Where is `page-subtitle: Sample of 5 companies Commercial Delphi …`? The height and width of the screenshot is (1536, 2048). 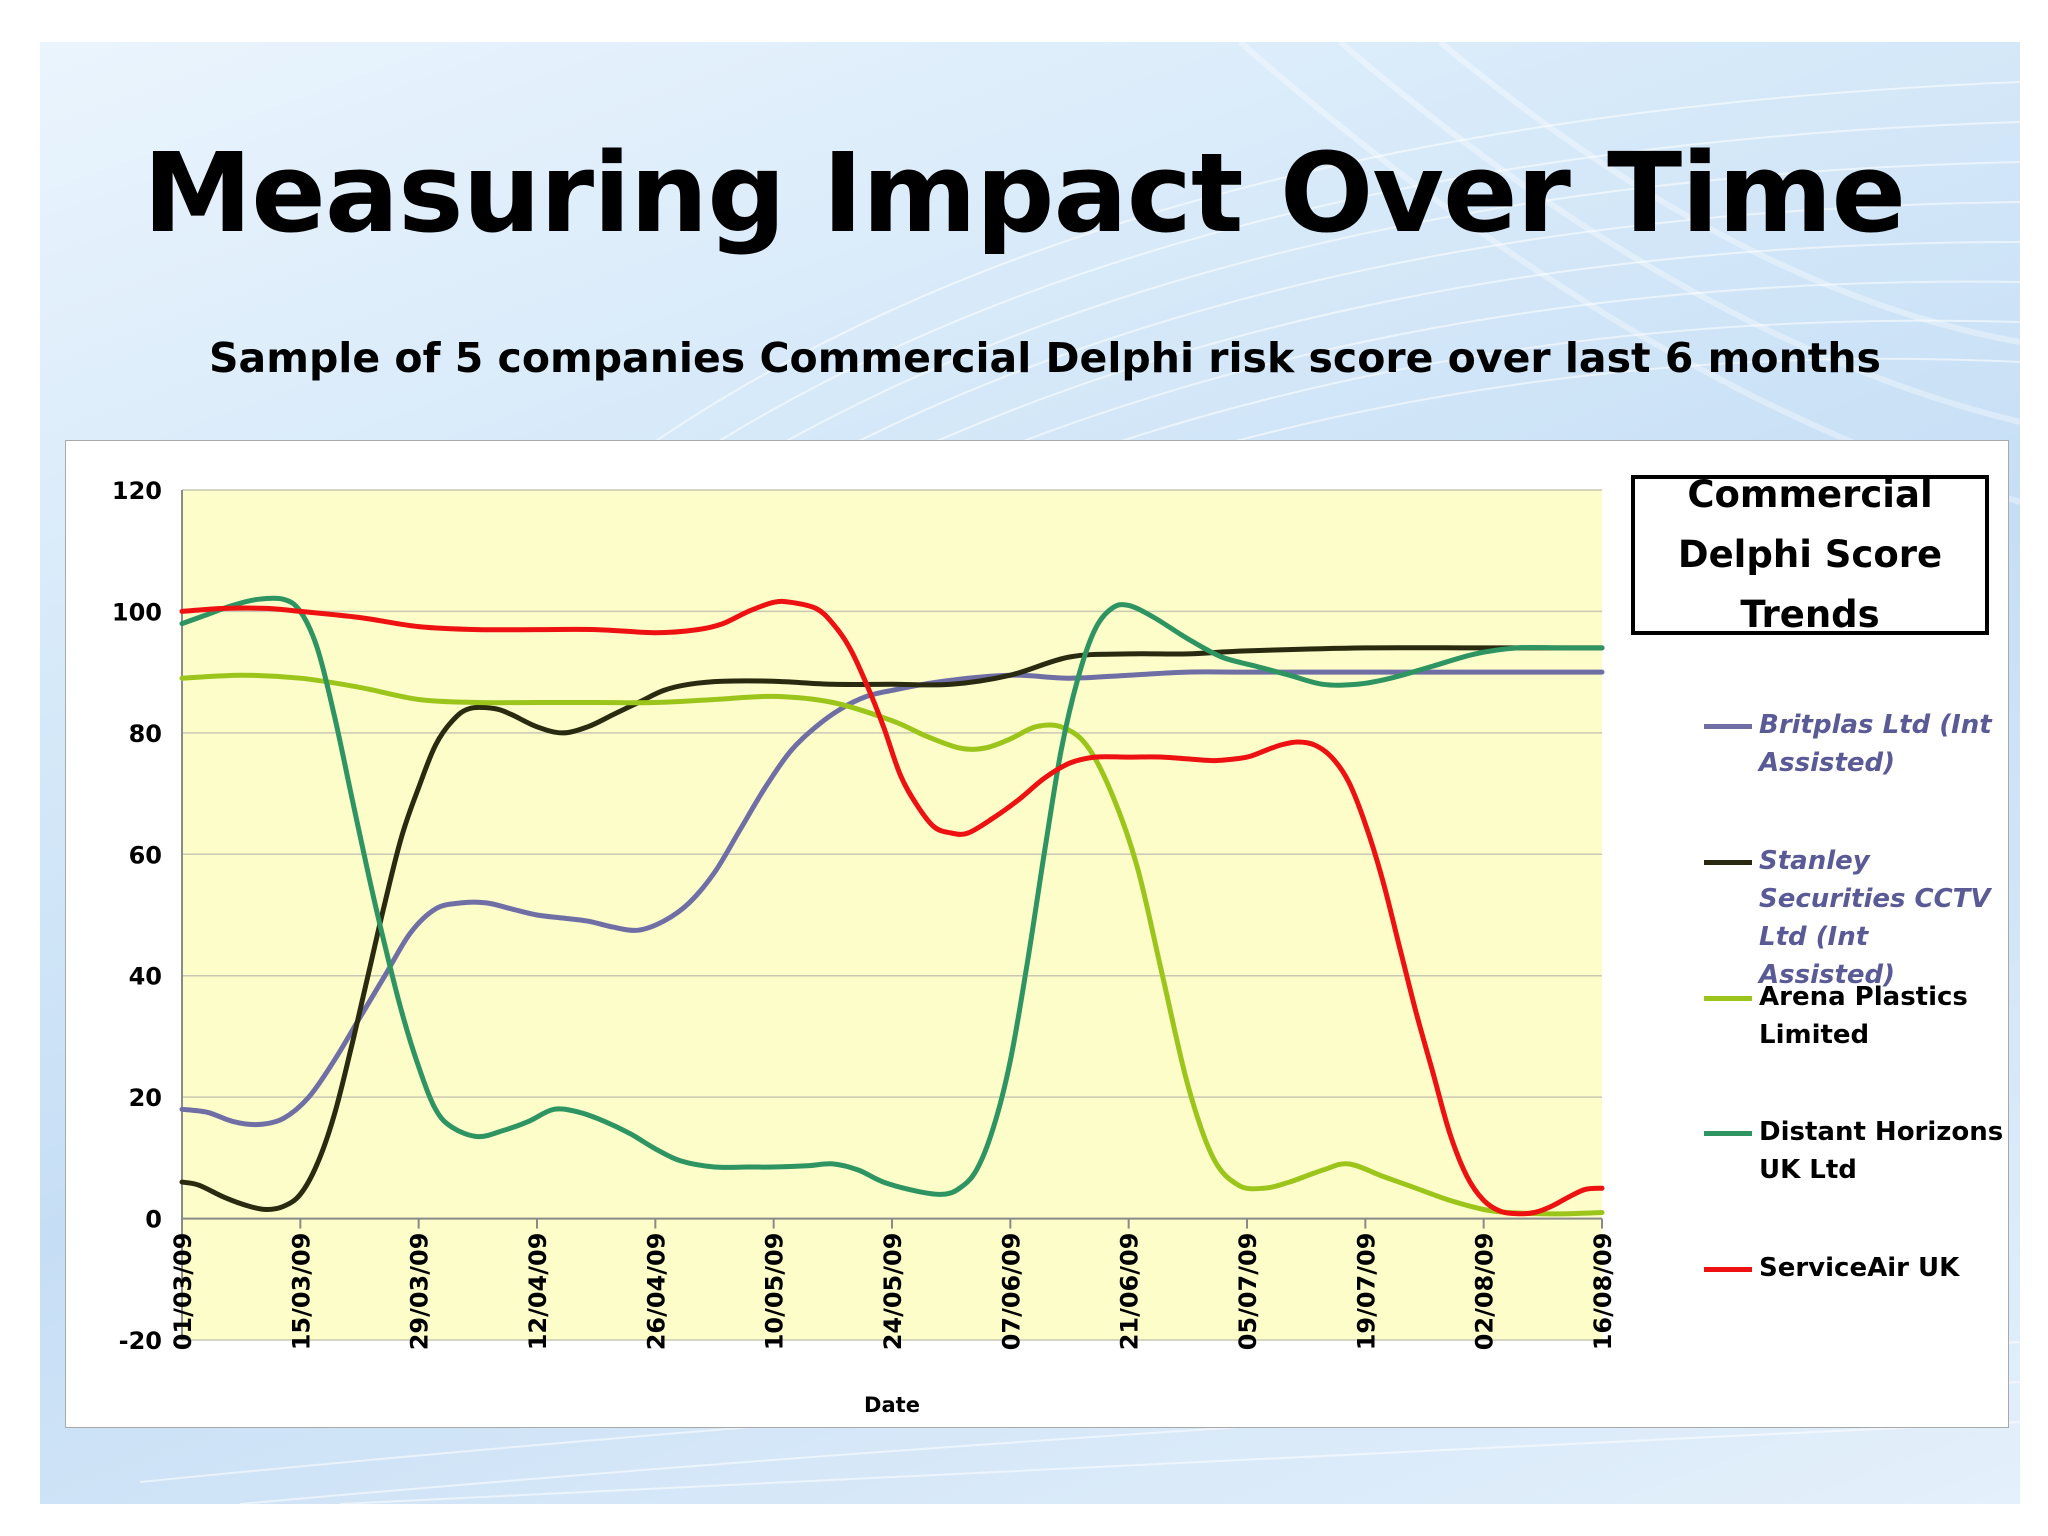 page-subtitle: Sample of 5 companies Commercial Delphi … is located at coordinates (1045, 358).